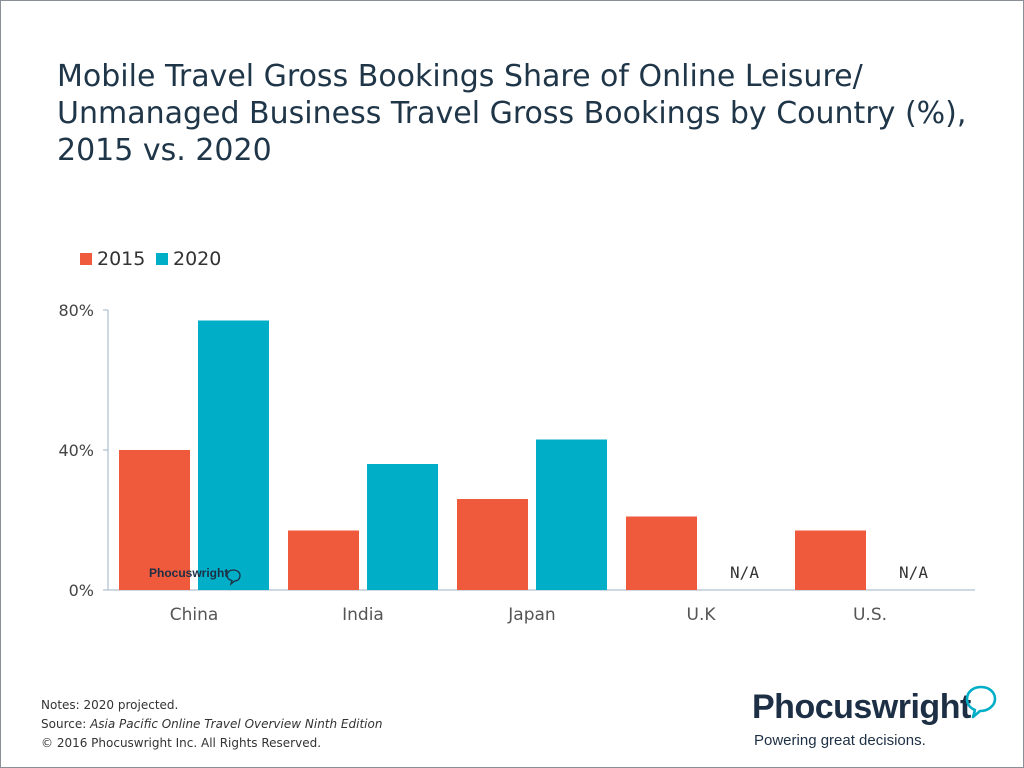 This screenshot has height=768, width=1024. What do you see at coordinates (363, 615) in the screenshot?
I see `x-category-label: India` at bounding box center [363, 615].